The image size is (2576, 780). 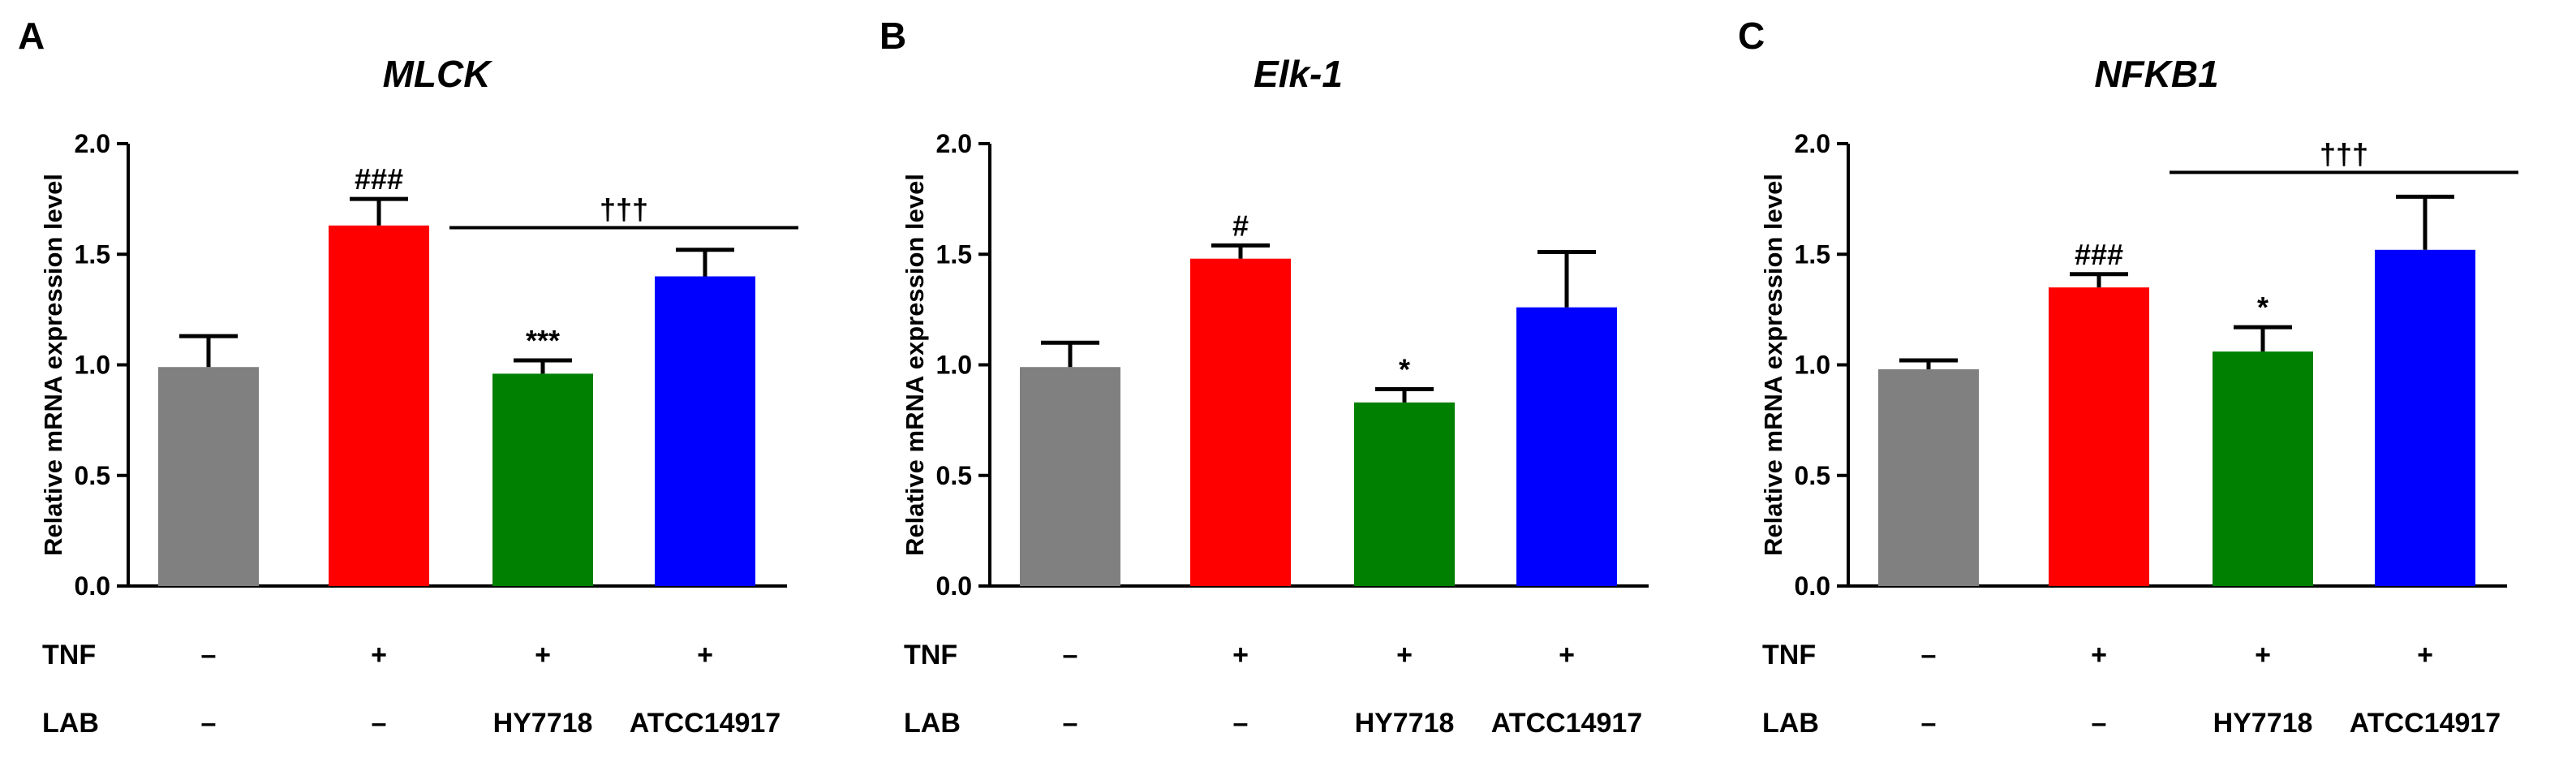 What do you see at coordinates (31, 36) in the screenshot?
I see `panel-letter: A` at bounding box center [31, 36].